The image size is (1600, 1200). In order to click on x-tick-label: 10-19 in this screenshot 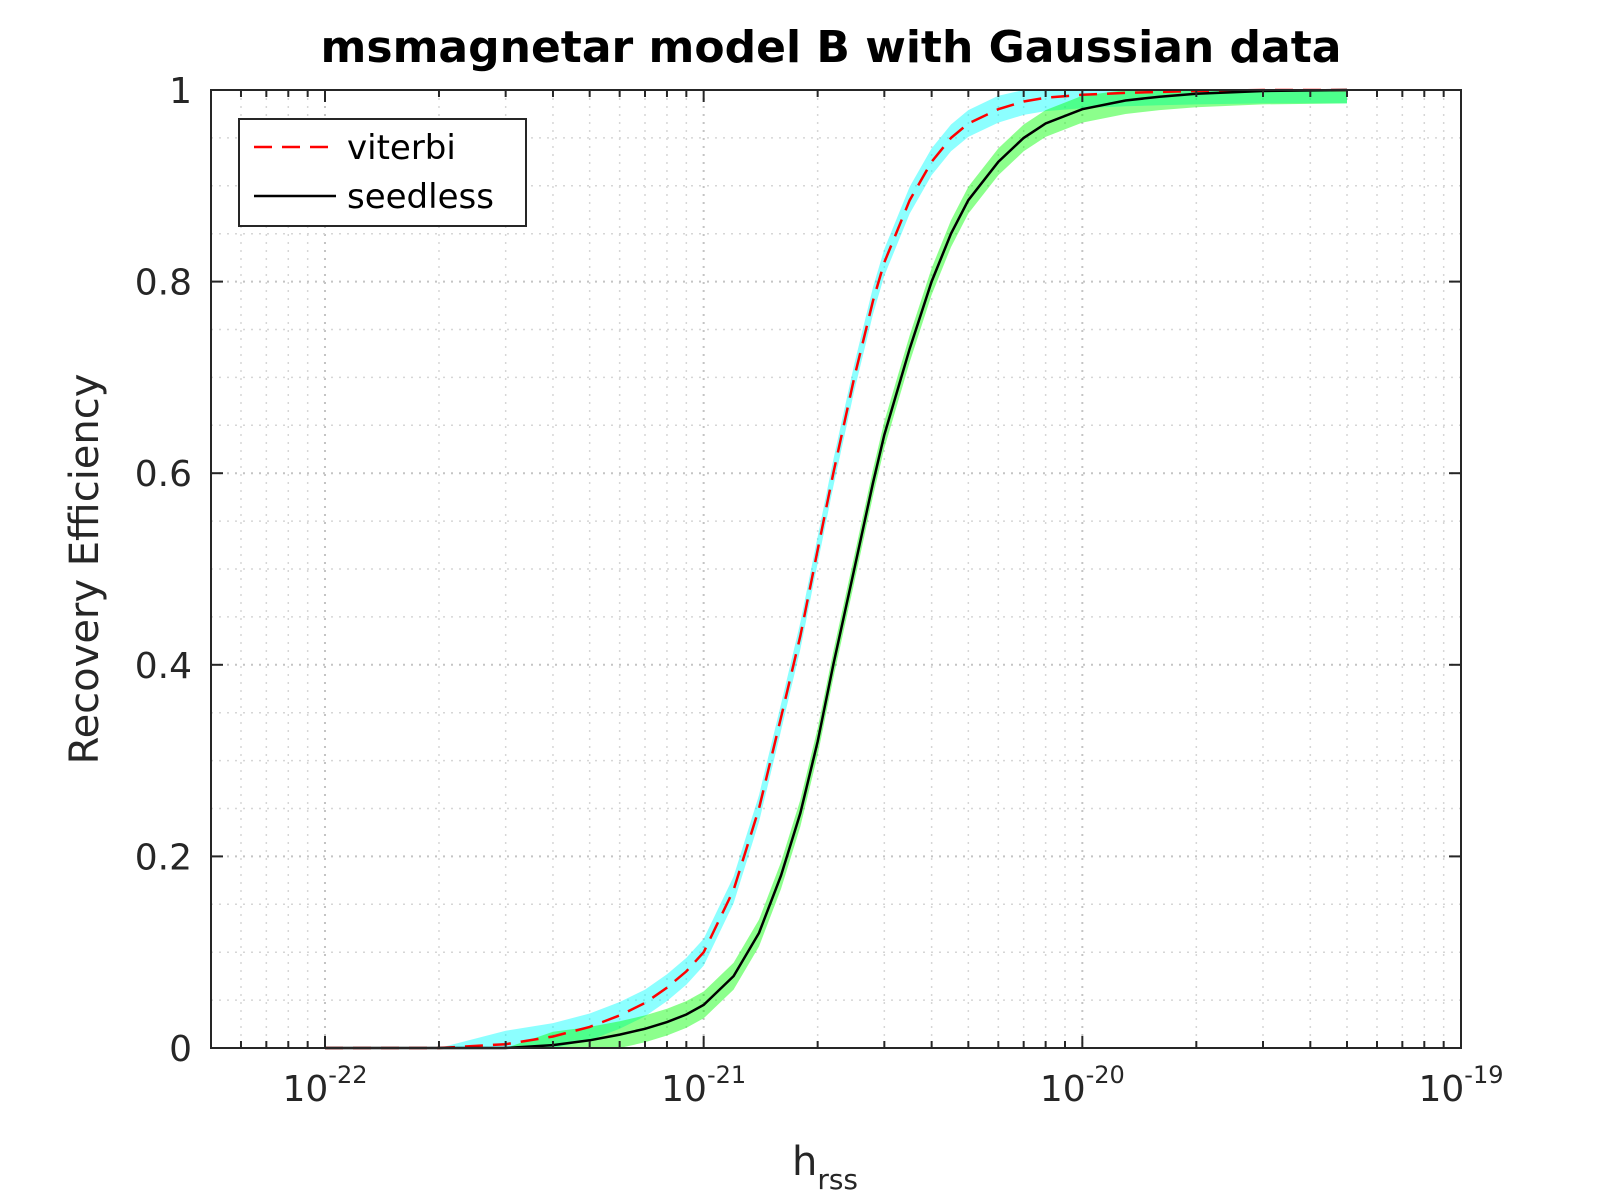, I will do `click(1460, 1085)`.